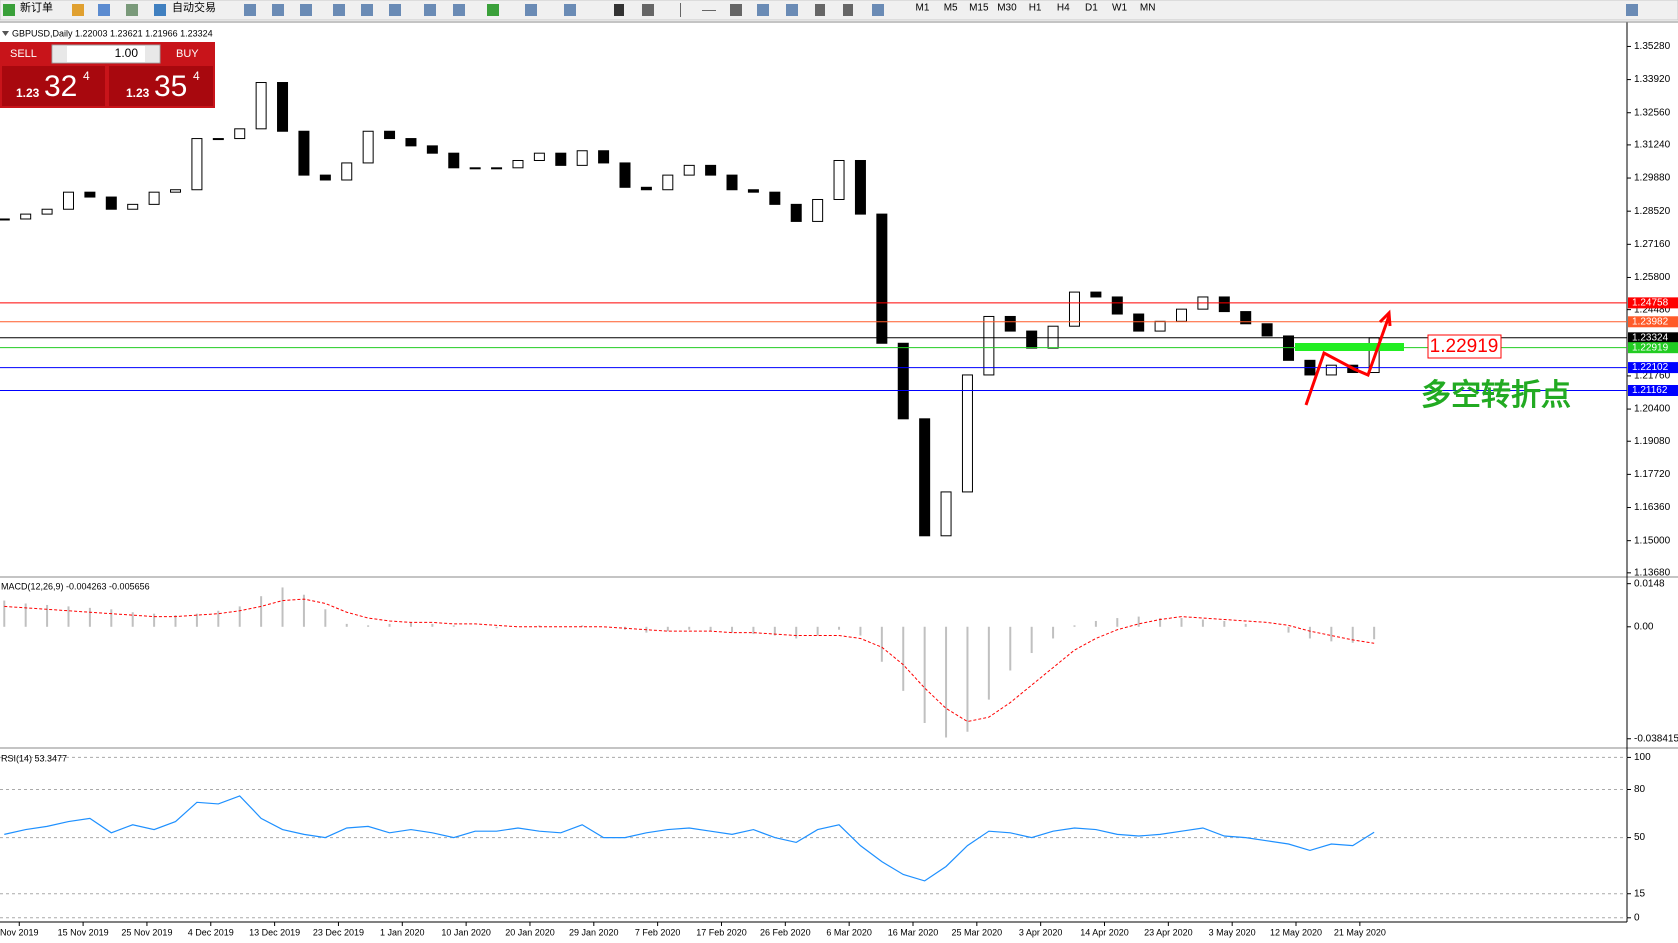 The image size is (1678, 943). I want to click on y-tick-label: 1.20400, so click(1652, 409).